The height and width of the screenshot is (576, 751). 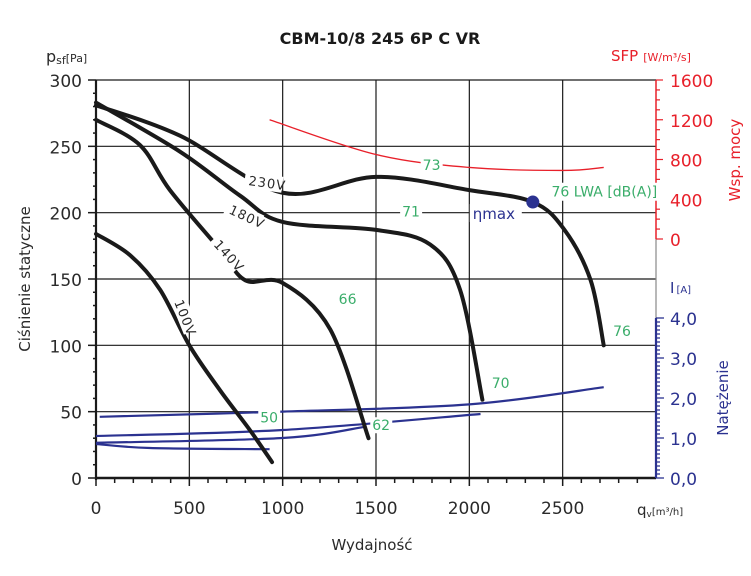 What do you see at coordinates (230, 434) in the screenshot?
I see `current-curve-i-140v` at bounding box center [230, 434].